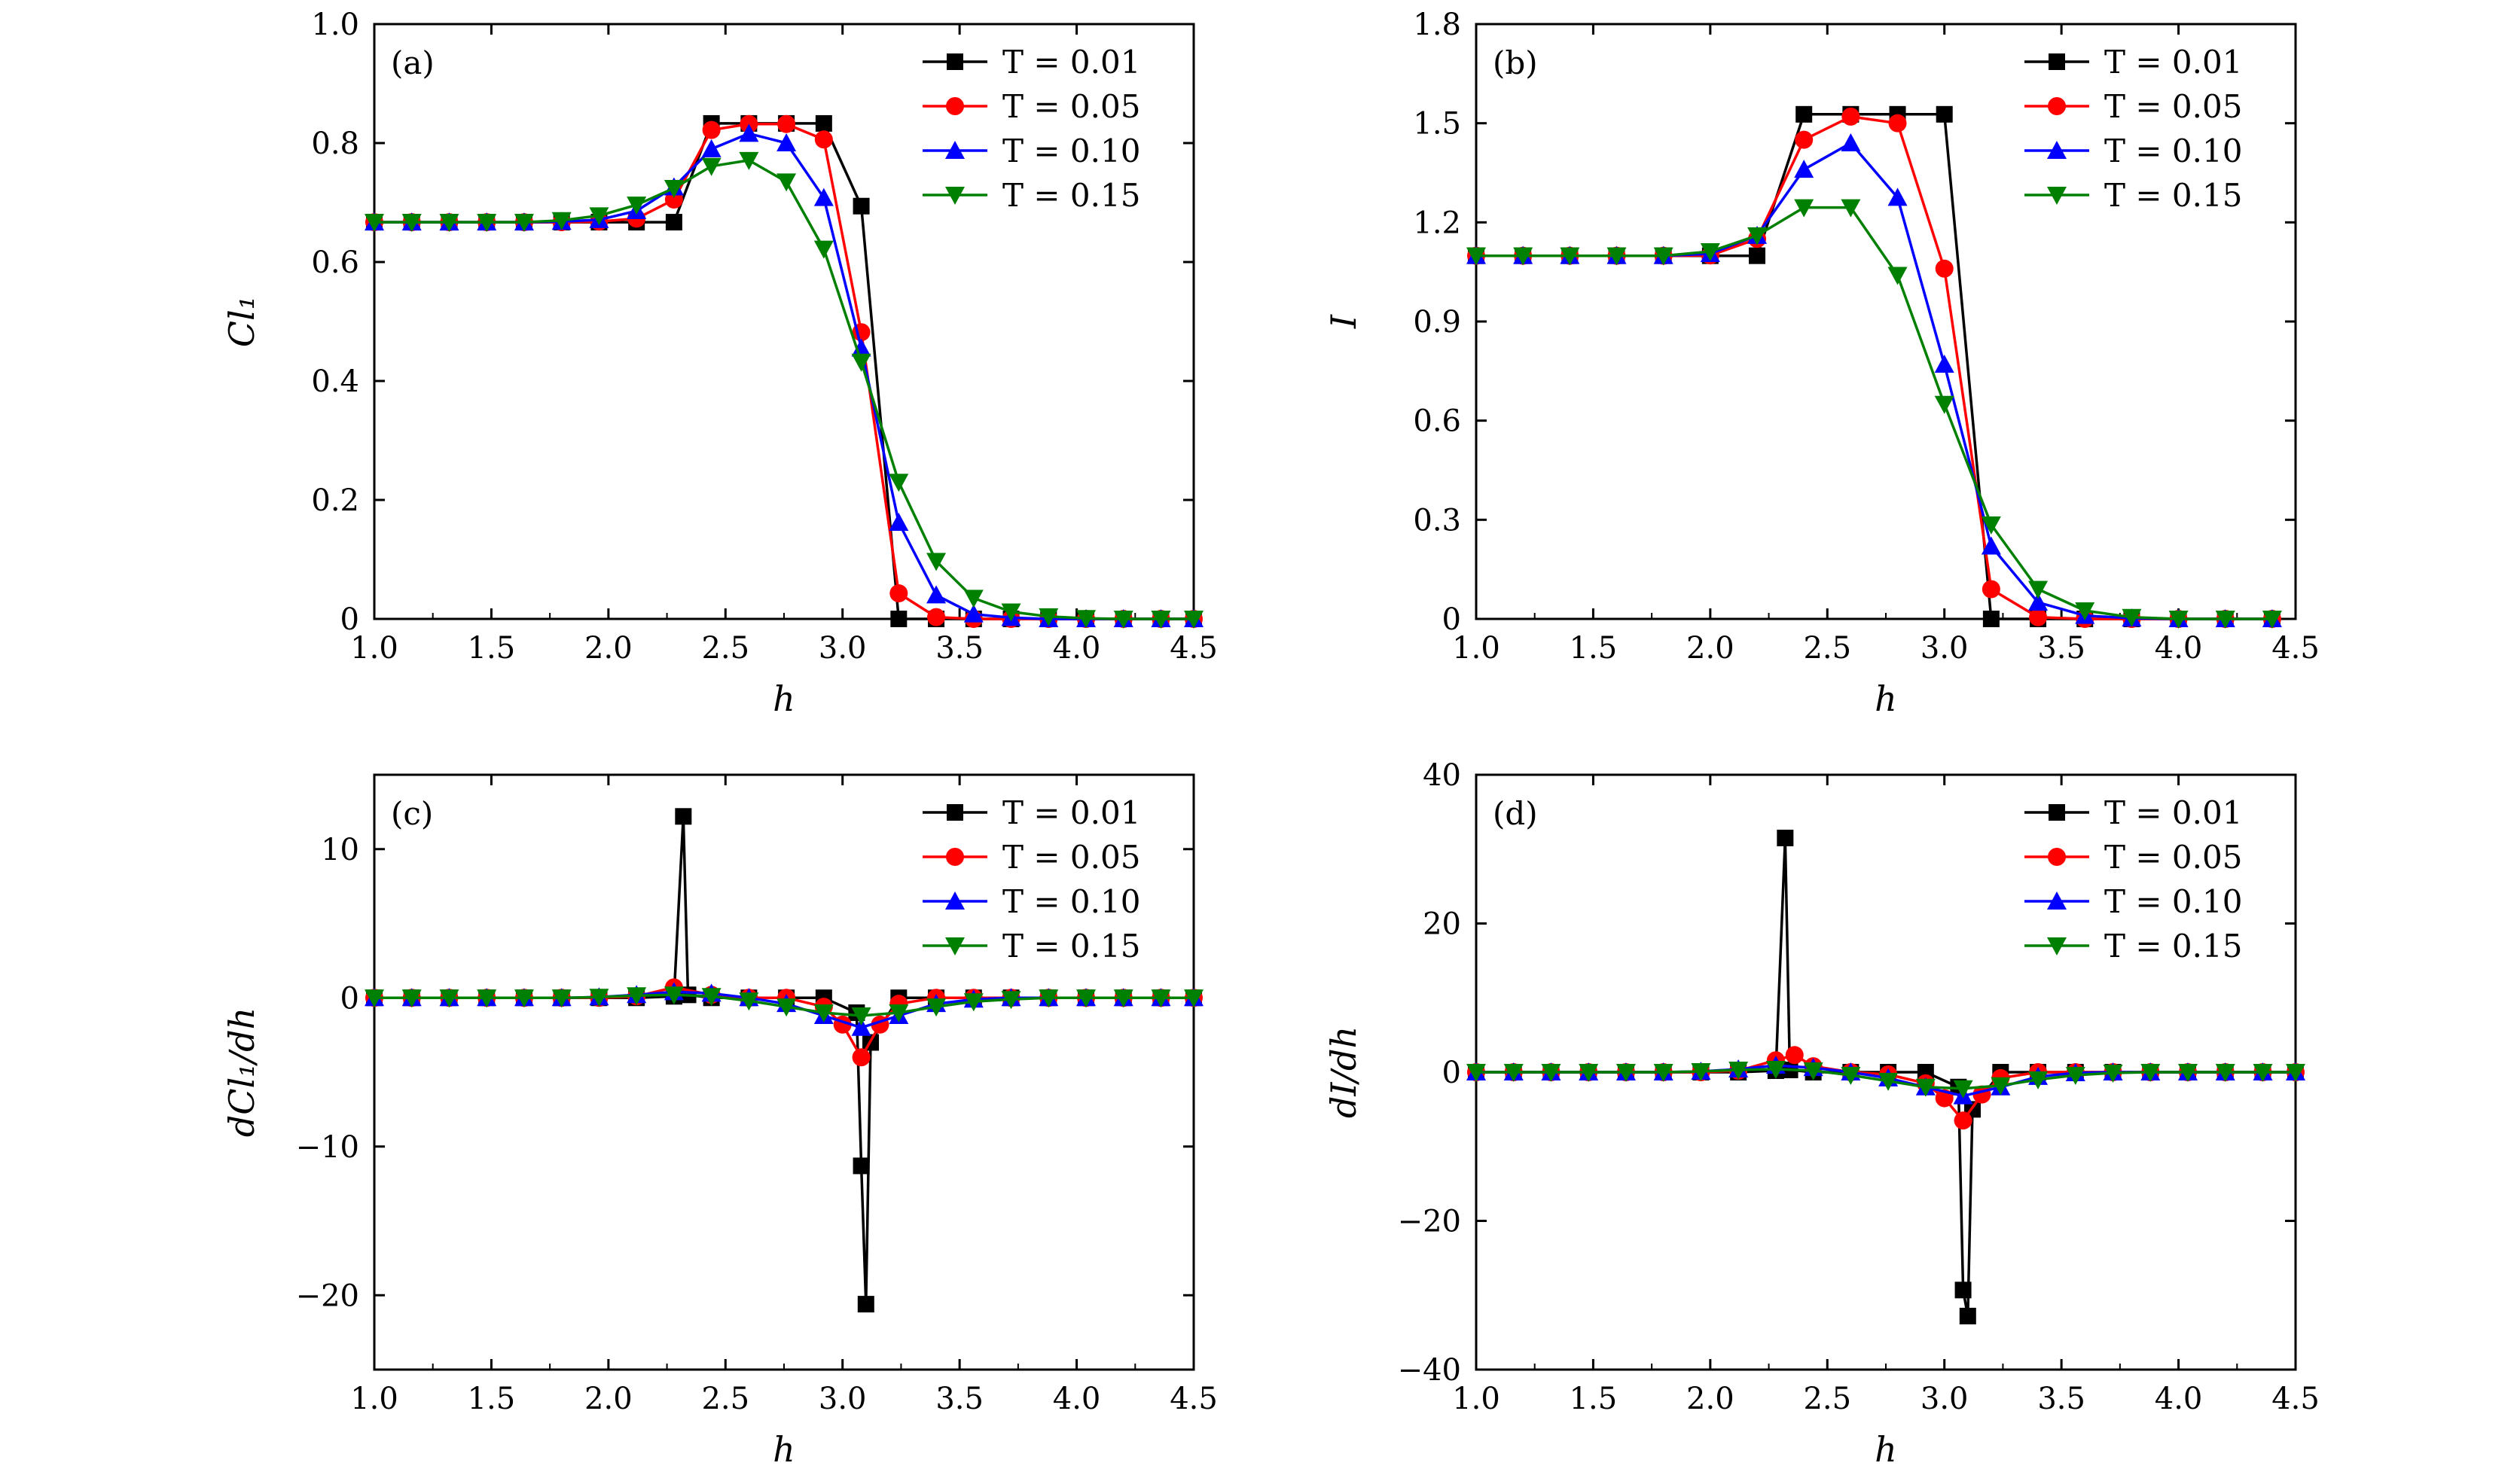  Describe the element at coordinates (335, 143) in the screenshot. I see `y-tick-label: 0.8` at that location.